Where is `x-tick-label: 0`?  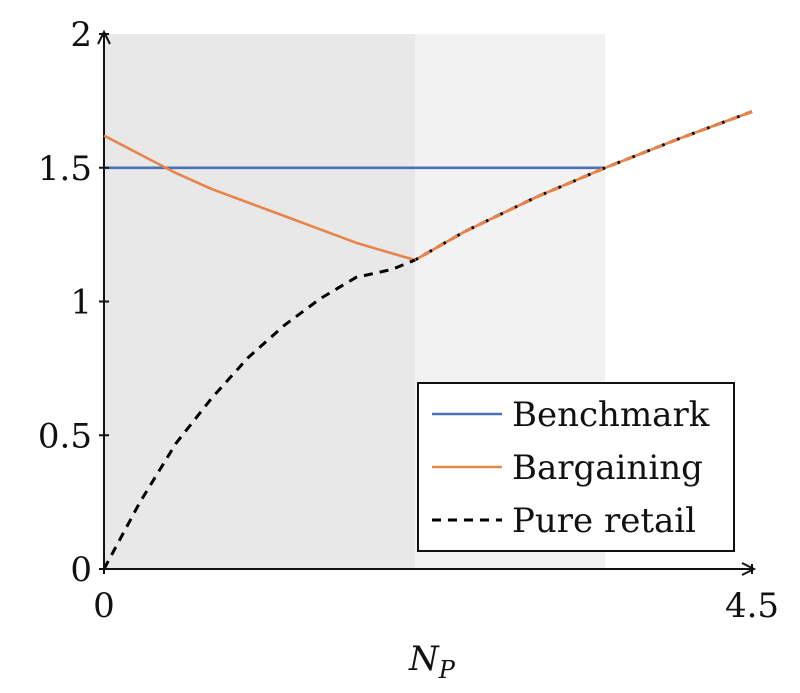
x-tick-label: 0 is located at coordinates (104, 606).